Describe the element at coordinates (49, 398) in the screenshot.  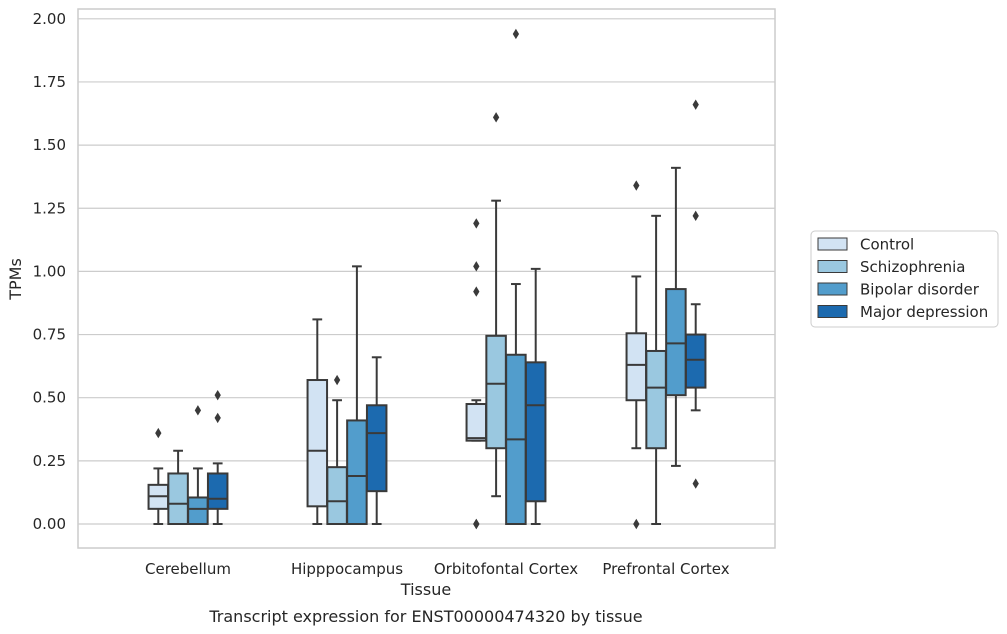
I see `y-tick-label: 0.50` at that location.